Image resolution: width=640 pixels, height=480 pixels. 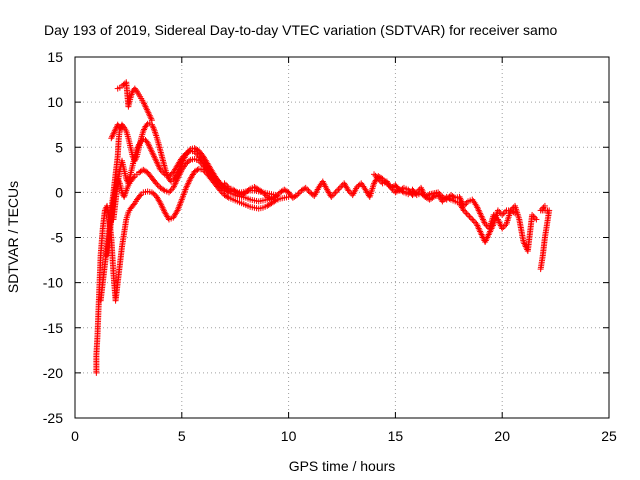 What do you see at coordinates (55, 102) in the screenshot?
I see `y-tick-label: 10` at bounding box center [55, 102].